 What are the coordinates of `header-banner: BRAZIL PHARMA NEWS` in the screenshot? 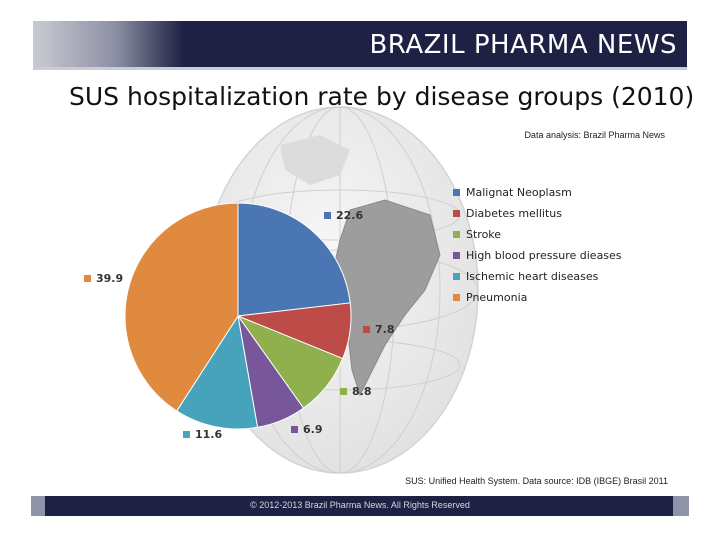 It's located at (360, 44).